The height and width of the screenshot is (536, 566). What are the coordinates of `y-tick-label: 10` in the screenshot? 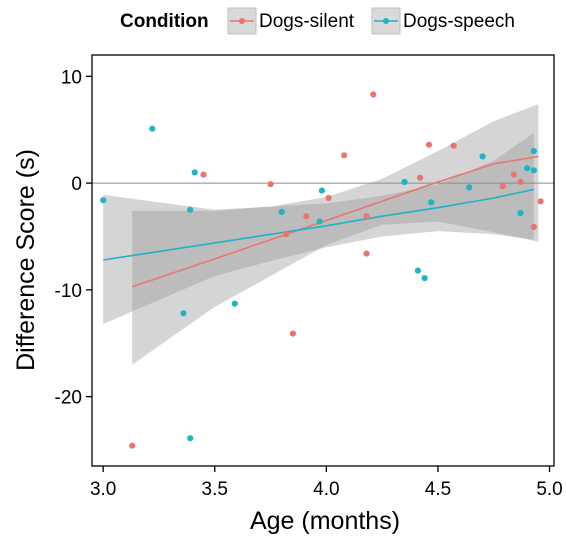 It's located at (71, 77).